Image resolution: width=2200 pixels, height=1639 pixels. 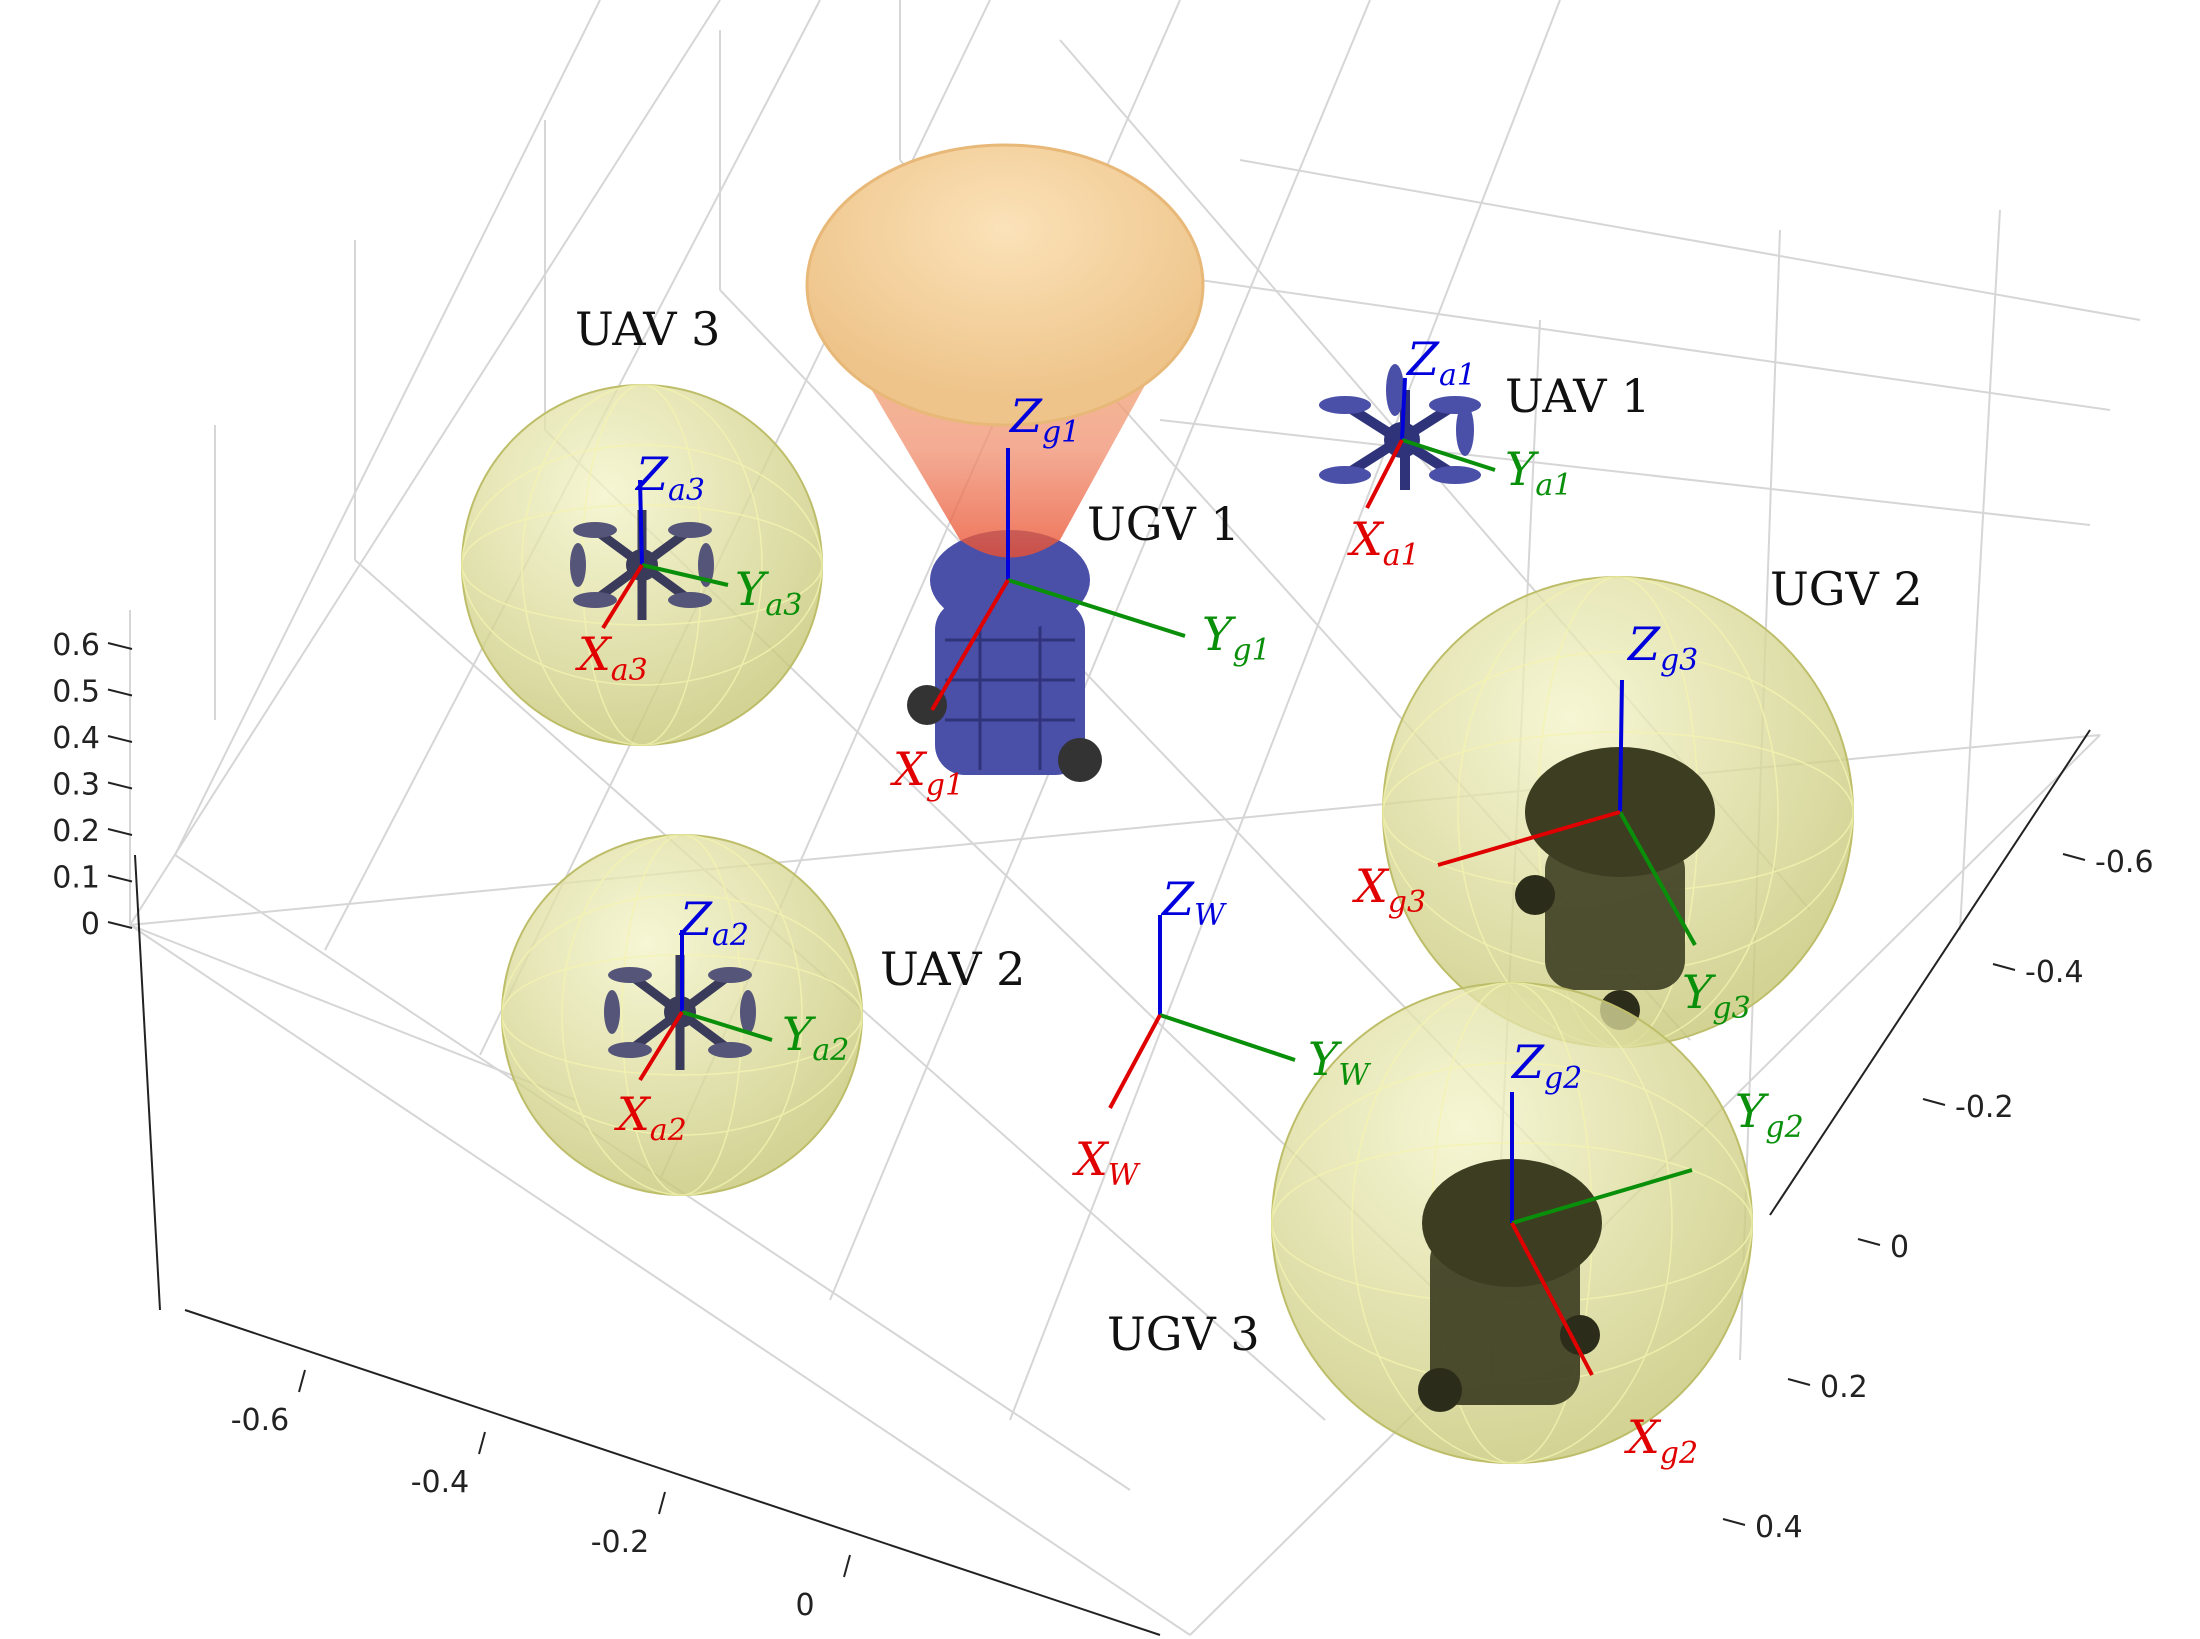 I want to click on z-tick-label: 0.2, so click(x=76, y=831).